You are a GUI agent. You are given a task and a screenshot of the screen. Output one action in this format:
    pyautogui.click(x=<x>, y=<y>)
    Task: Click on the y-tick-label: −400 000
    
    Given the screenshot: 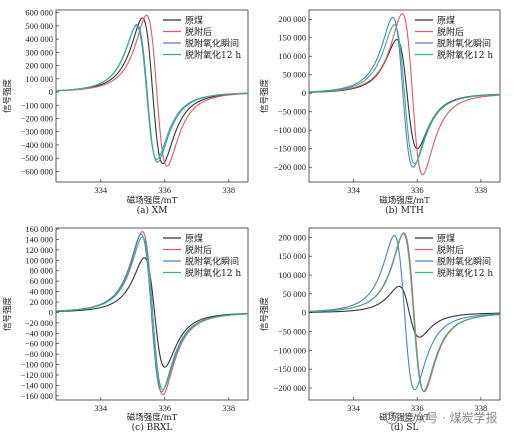 What is the action you would take?
    pyautogui.click(x=37, y=145)
    